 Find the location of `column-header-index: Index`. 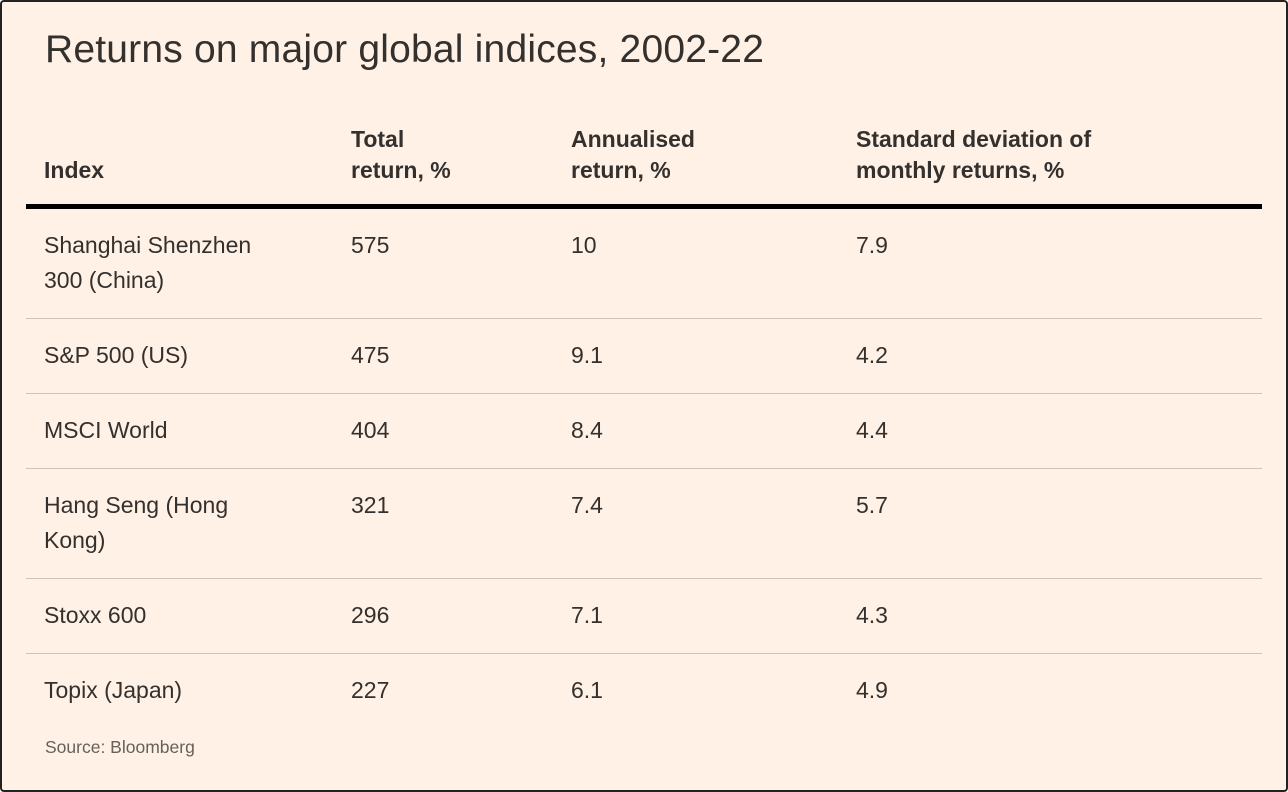

column-header-index: Index is located at coordinates (188, 170).